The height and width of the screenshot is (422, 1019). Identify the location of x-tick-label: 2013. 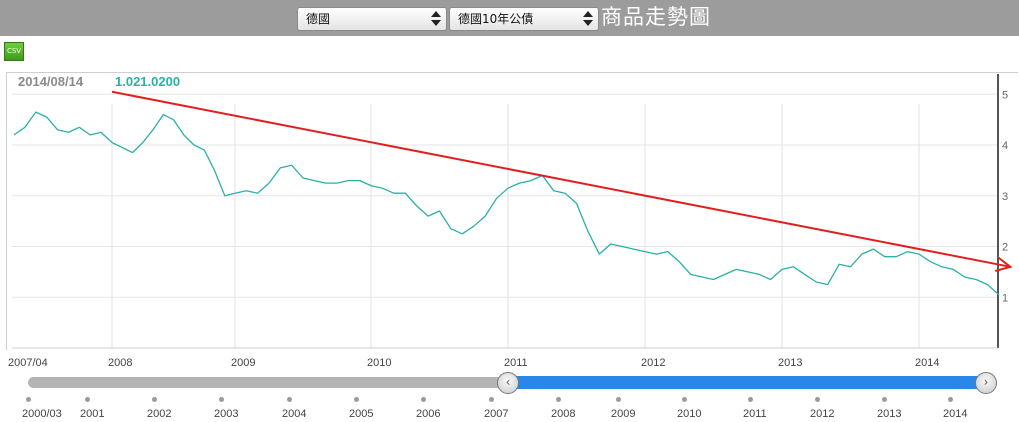
(790, 363).